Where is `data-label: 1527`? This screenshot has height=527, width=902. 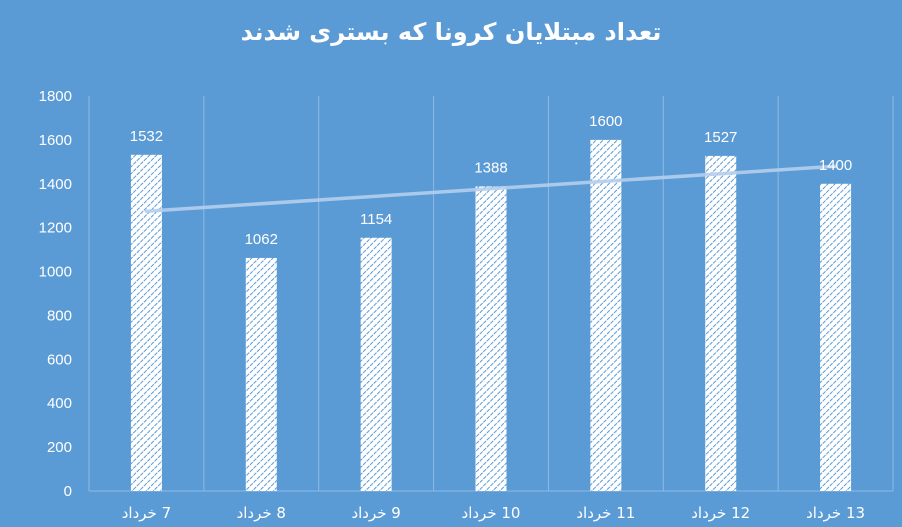 data-label: 1527 is located at coordinates (720, 137).